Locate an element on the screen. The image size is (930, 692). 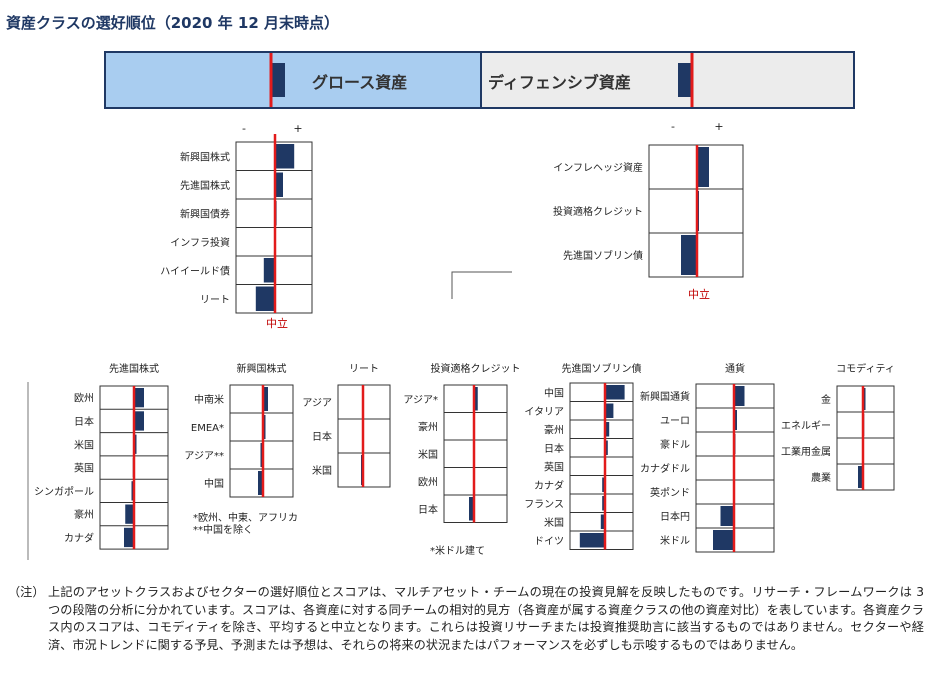
em-equity-footnote-2: **中国を除く is located at coordinates (223, 530).